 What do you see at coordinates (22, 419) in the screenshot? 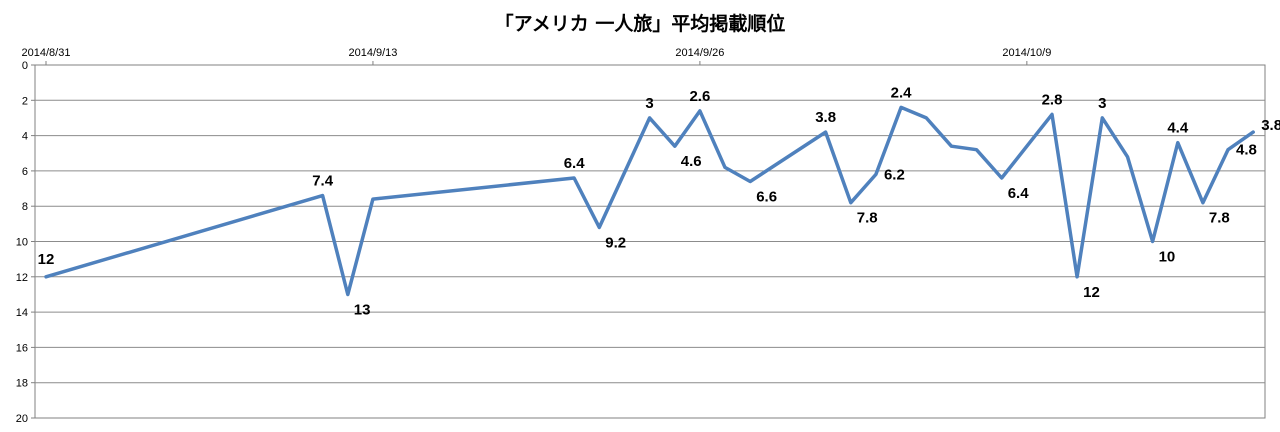
I see `y-tick-label: 20` at bounding box center [22, 419].